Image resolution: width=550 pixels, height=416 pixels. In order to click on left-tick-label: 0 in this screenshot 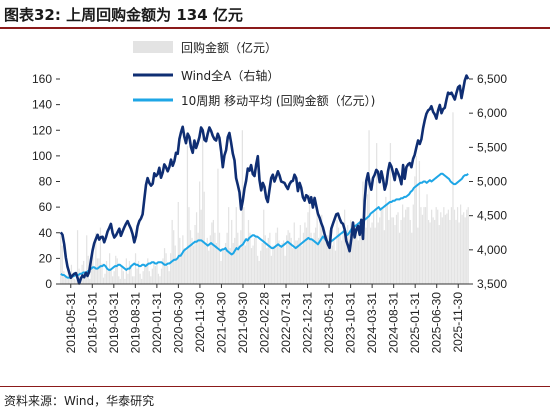, I will do `click(48, 284)`.